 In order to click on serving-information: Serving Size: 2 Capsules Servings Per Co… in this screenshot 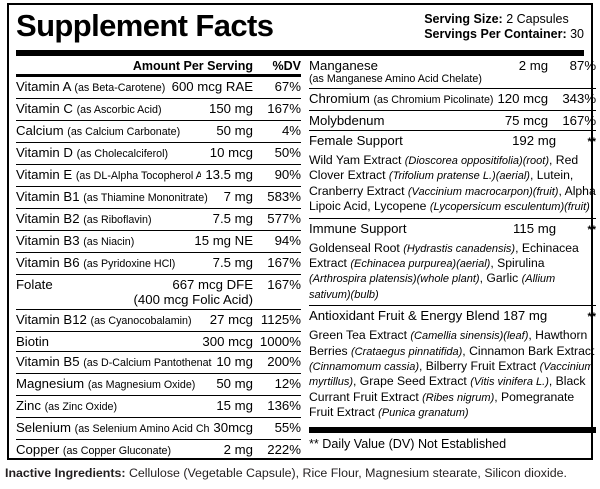, I will do `click(504, 25)`.